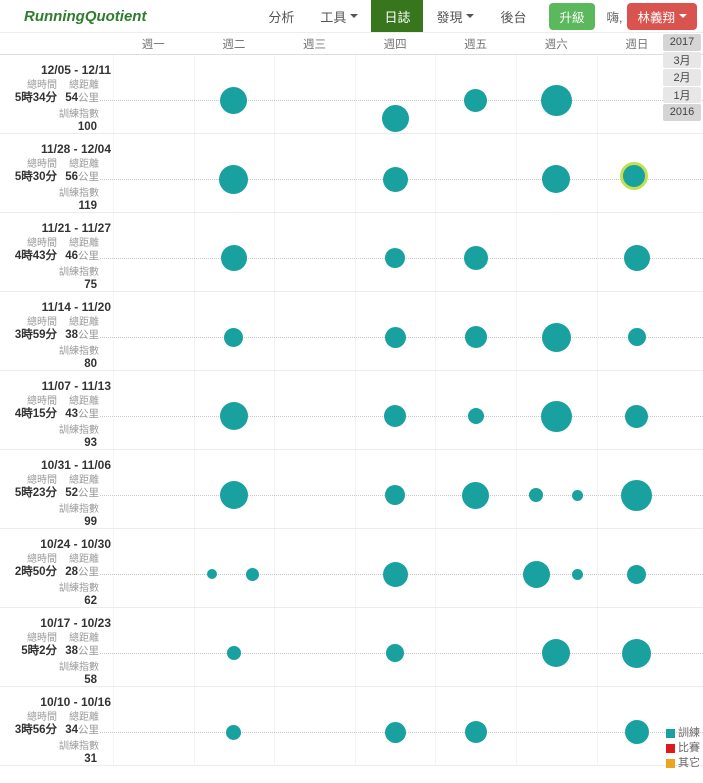 The width and height of the screenshot is (703, 783). I want to click on legend-label: 比賽, so click(689, 748).